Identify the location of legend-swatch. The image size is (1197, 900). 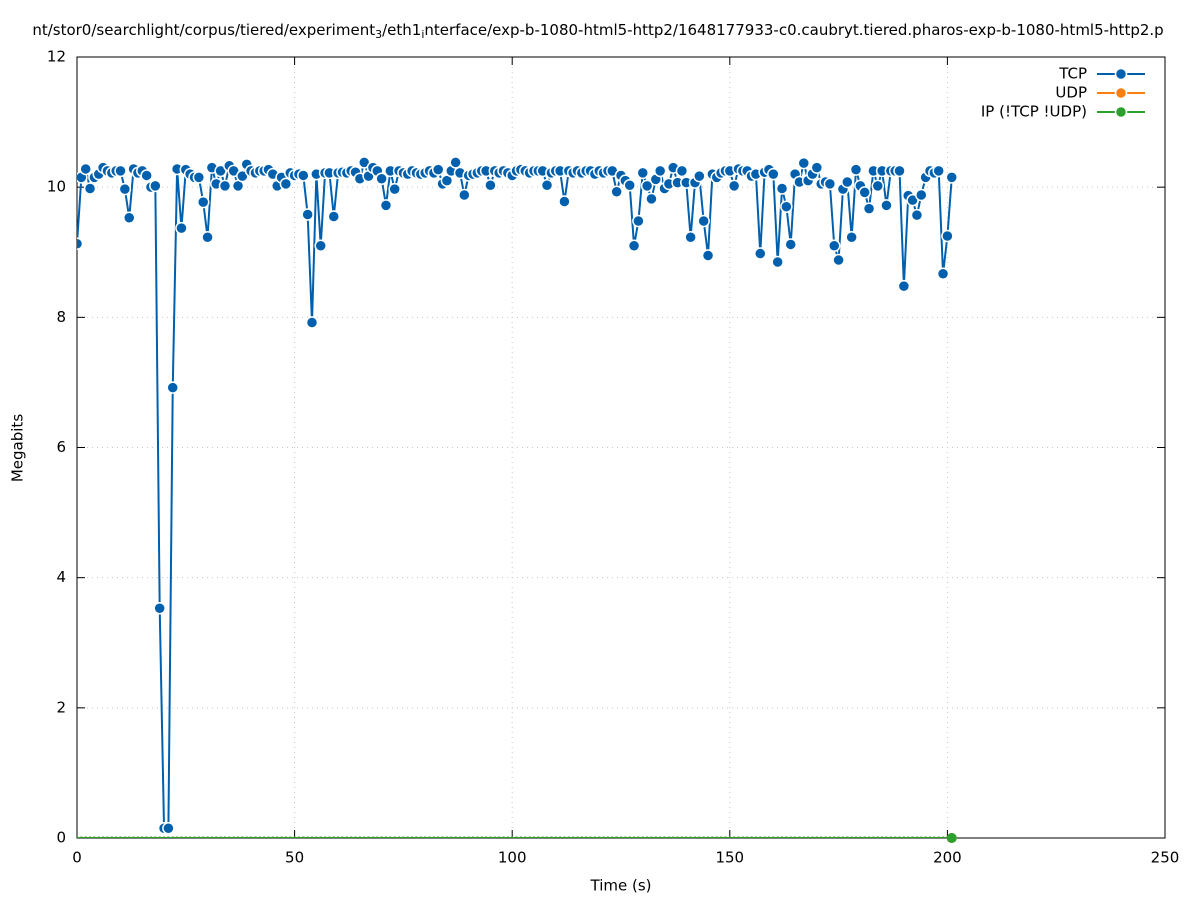
(1121, 112).